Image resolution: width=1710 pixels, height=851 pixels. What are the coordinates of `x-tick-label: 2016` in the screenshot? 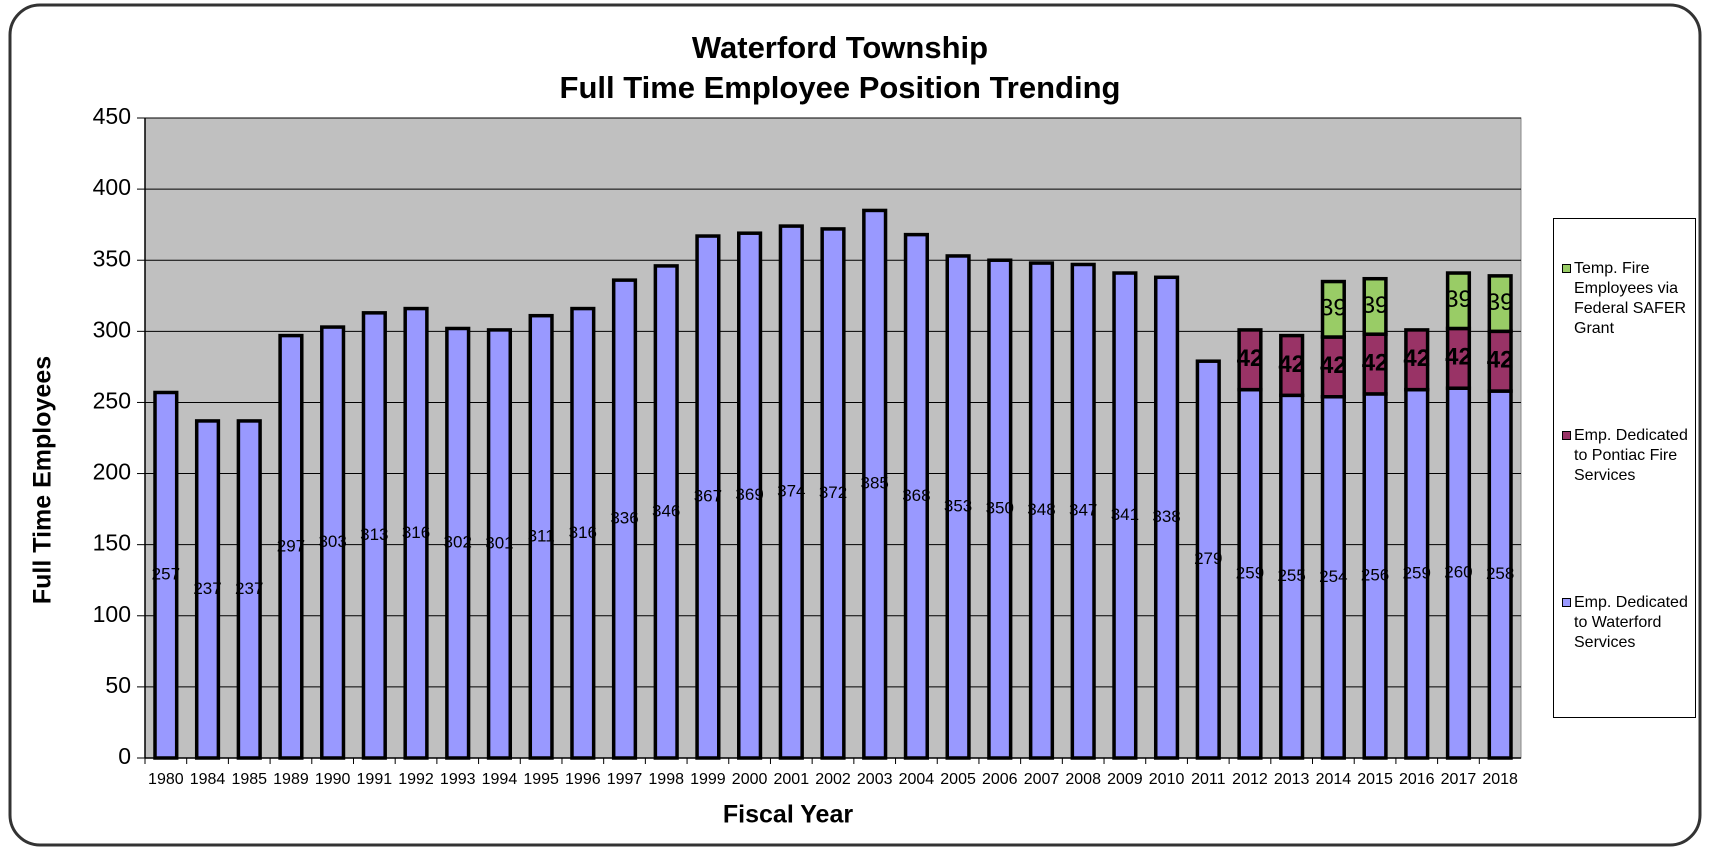 It's located at (1417, 779).